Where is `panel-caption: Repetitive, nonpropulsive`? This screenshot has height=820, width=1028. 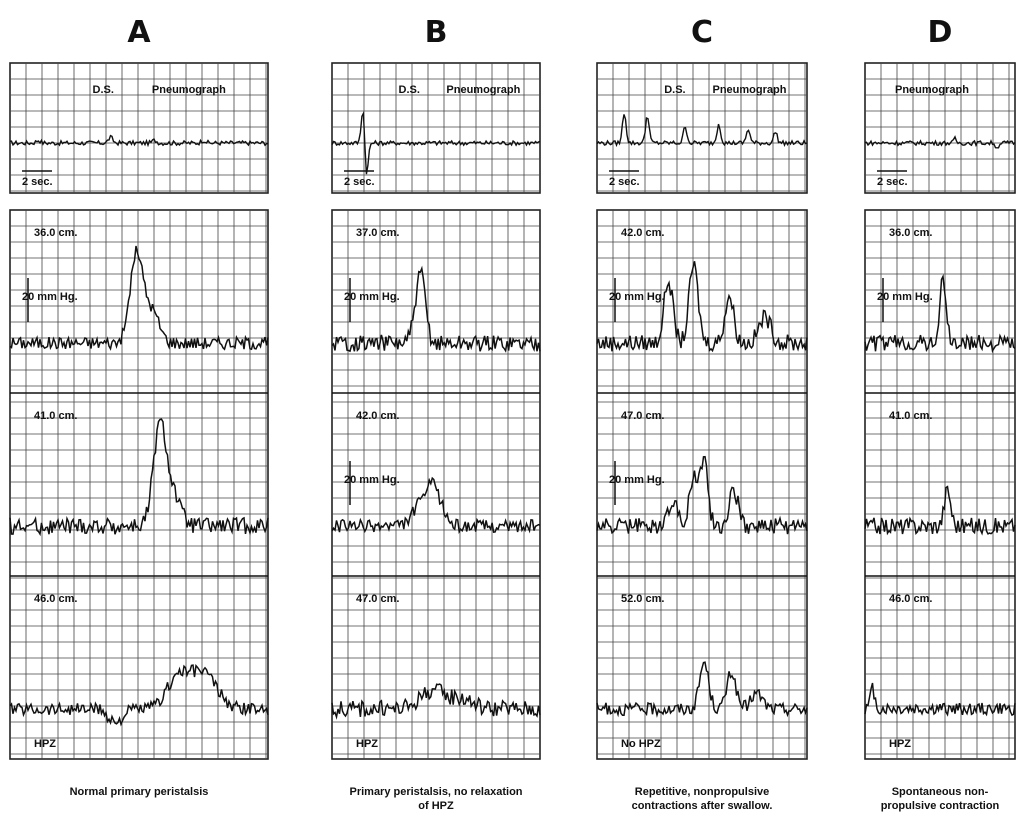 panel-caption: Repetitive, nonpropulsive is located at coordinates (702, 792).